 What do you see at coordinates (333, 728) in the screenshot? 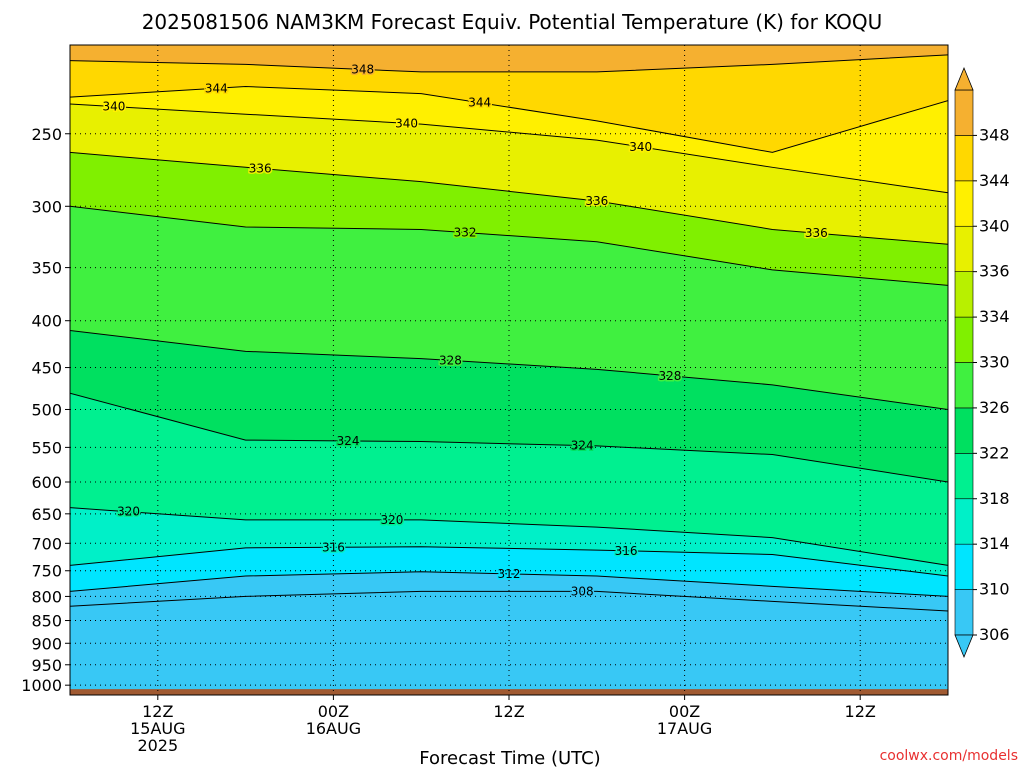
I see `x-tick-label: 16AUG` at bounding box center [333, 728].